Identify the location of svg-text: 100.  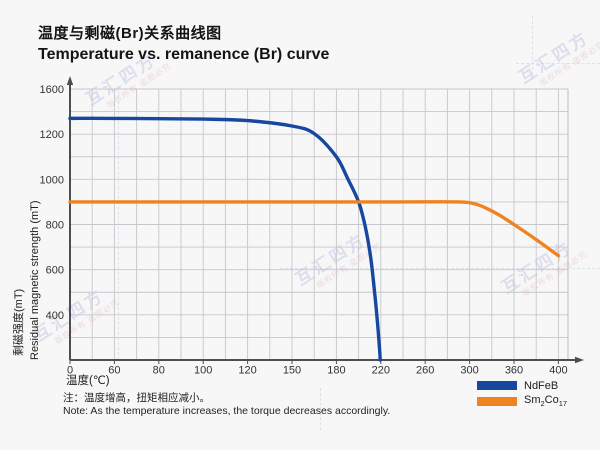
(203, 371).